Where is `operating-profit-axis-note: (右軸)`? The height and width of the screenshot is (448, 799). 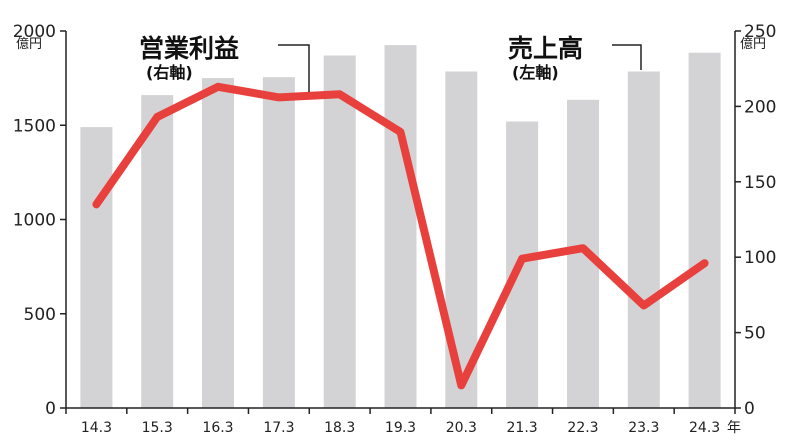 operating-profit-axis-note: (右軸) is located at coordinates (169, 72).